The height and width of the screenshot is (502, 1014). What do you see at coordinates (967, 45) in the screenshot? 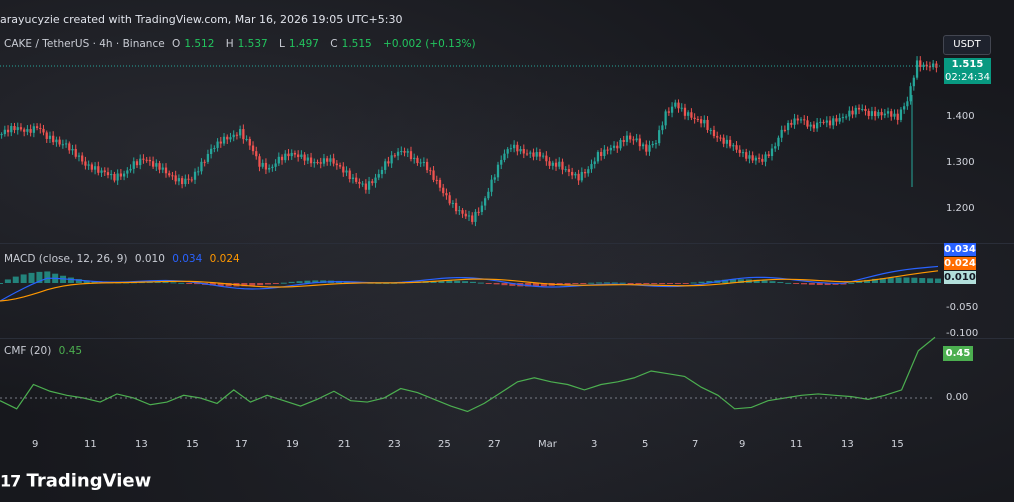
I see `currency-button: USDT` at bounding box center [967, 45].